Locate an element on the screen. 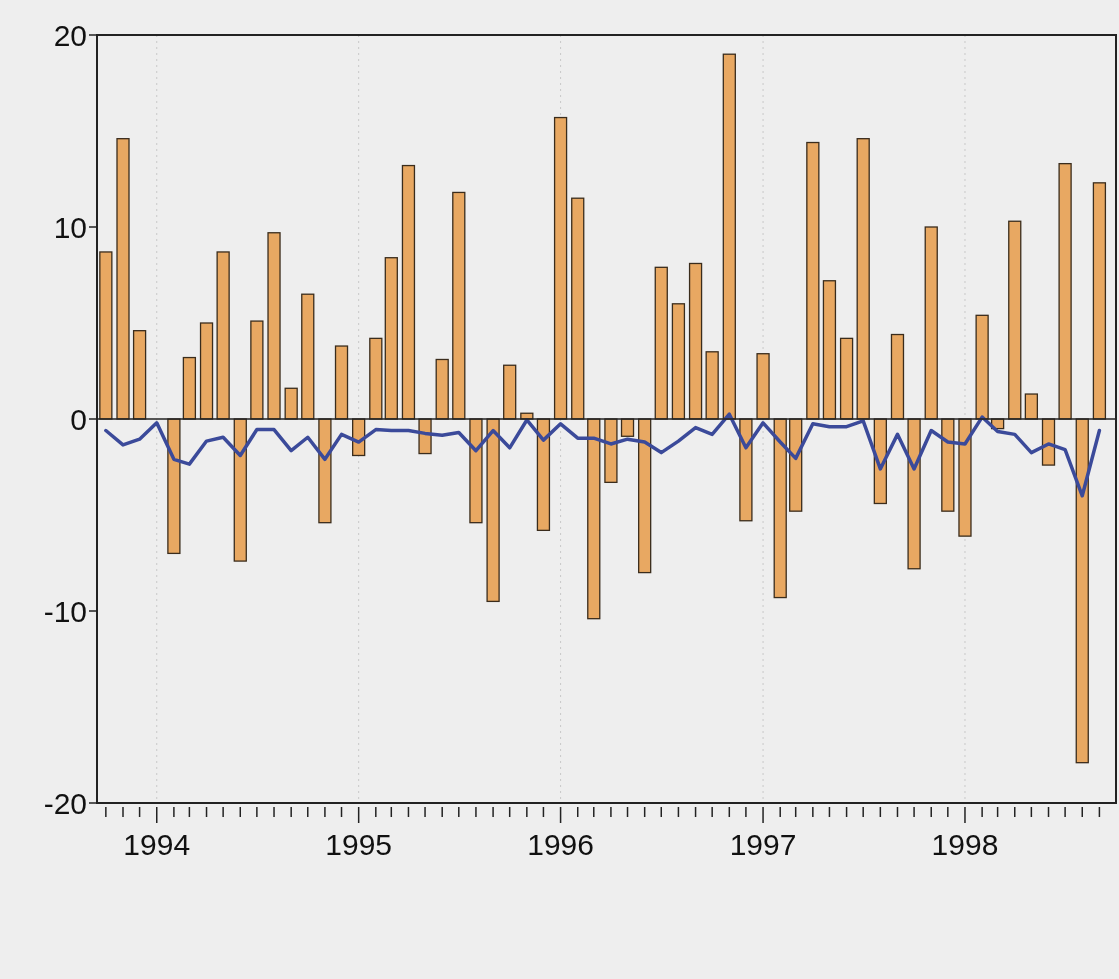 The width and height of the screenshot is (1119, 979). x-tick-label: 1997 is located at coordinates (763, 844).